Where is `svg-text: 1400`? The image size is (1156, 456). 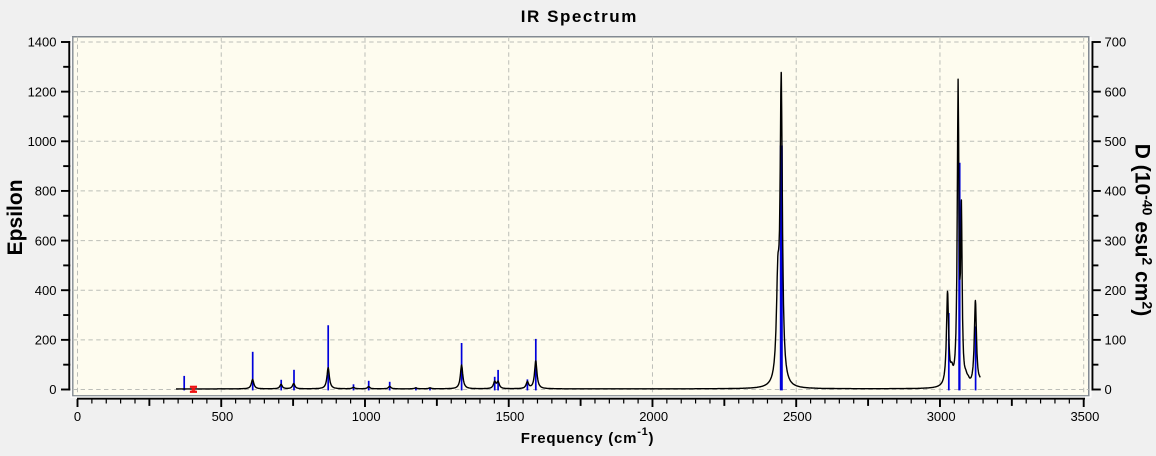
svg-text: 1400 is located at coordinates (42, 42).